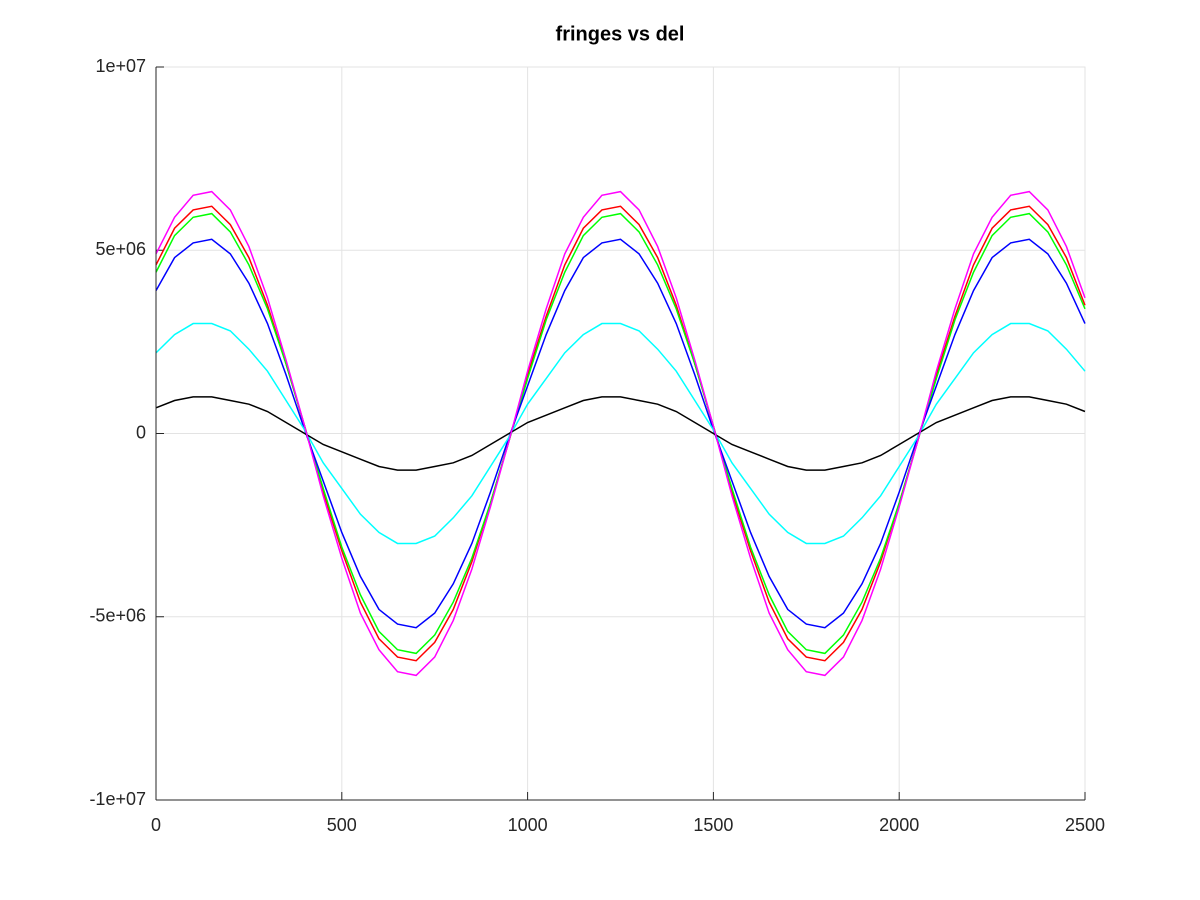 This screenshot has width=1200, height=900. I want to click on chart-title: fringes vs del, so click(620, 34).